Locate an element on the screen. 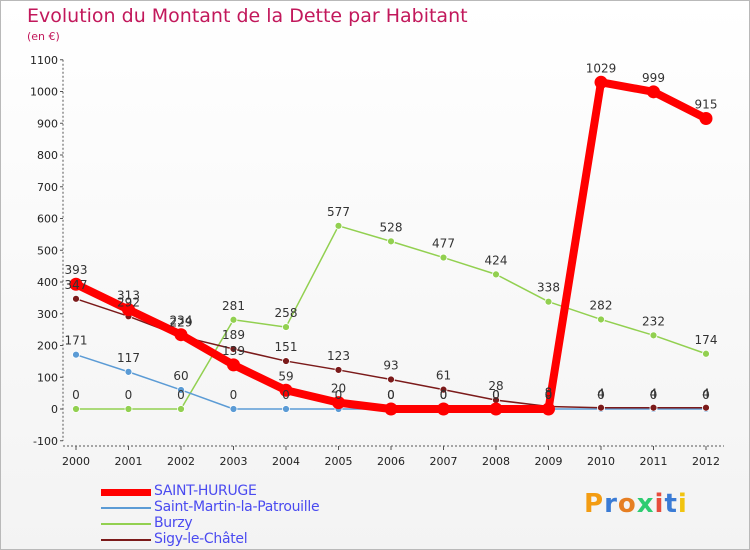  data-label: 123 is located at coordinates (338, 356).